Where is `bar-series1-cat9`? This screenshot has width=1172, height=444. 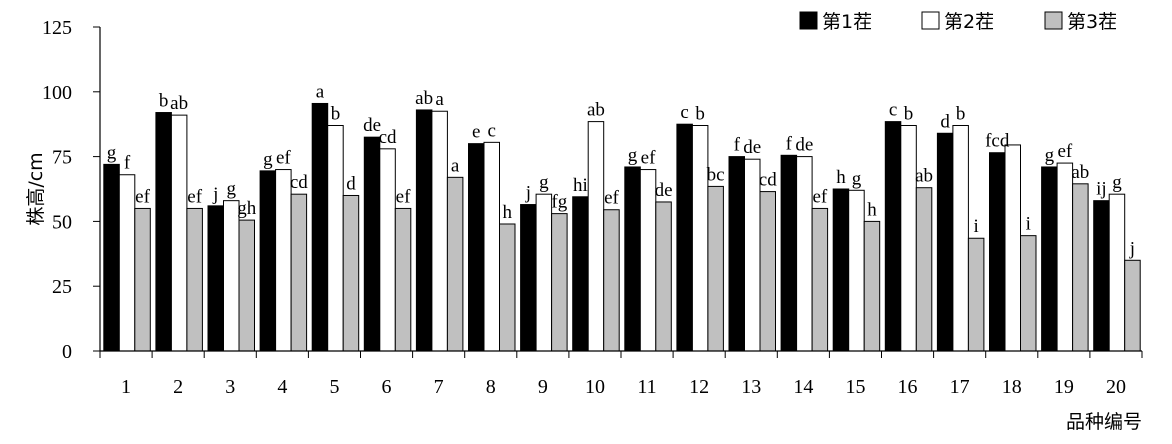 bar-series1-cat9 is located at coordinates (528, 278).